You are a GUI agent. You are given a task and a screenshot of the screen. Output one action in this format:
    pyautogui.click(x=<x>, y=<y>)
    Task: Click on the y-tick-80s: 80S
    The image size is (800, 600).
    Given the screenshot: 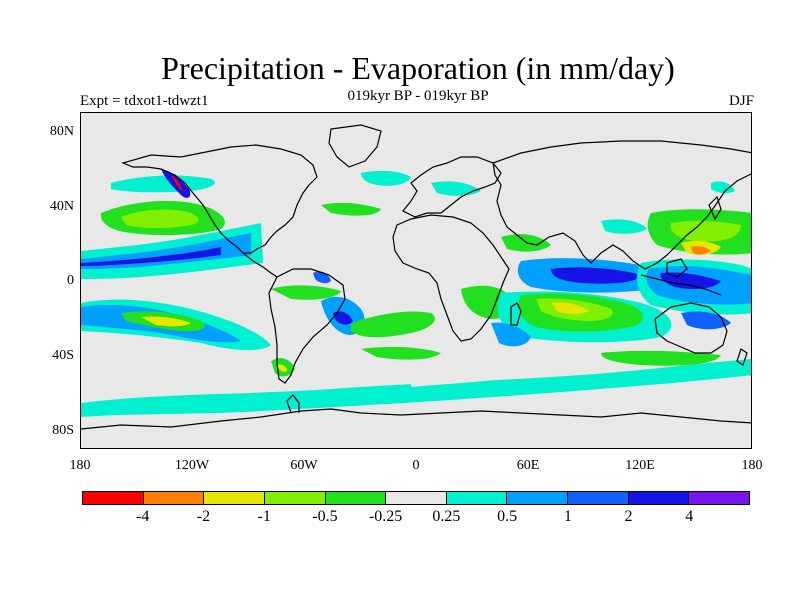 What is the action you would take?
    pyautogui.click(x=63, y=430)
    